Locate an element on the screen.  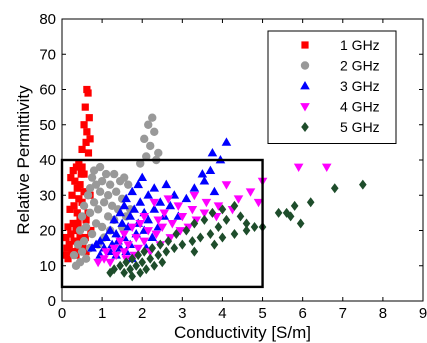
legend-label: 1 GHz is located at coordinates (360, 45).